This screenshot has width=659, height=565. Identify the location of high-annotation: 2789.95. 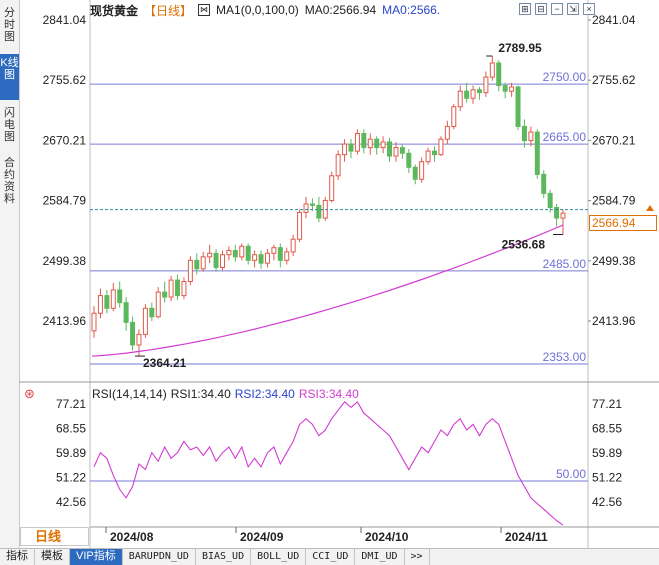
(520, 48).